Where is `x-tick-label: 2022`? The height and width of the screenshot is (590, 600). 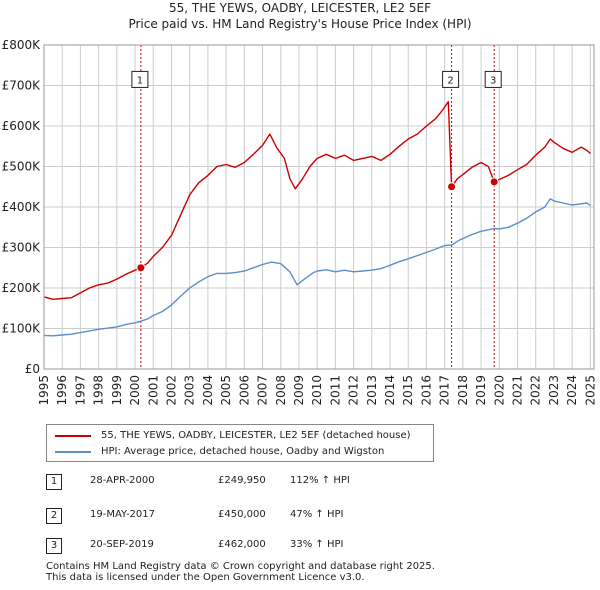
x-tick-label: 2022 is located at coordinates (536, 390).